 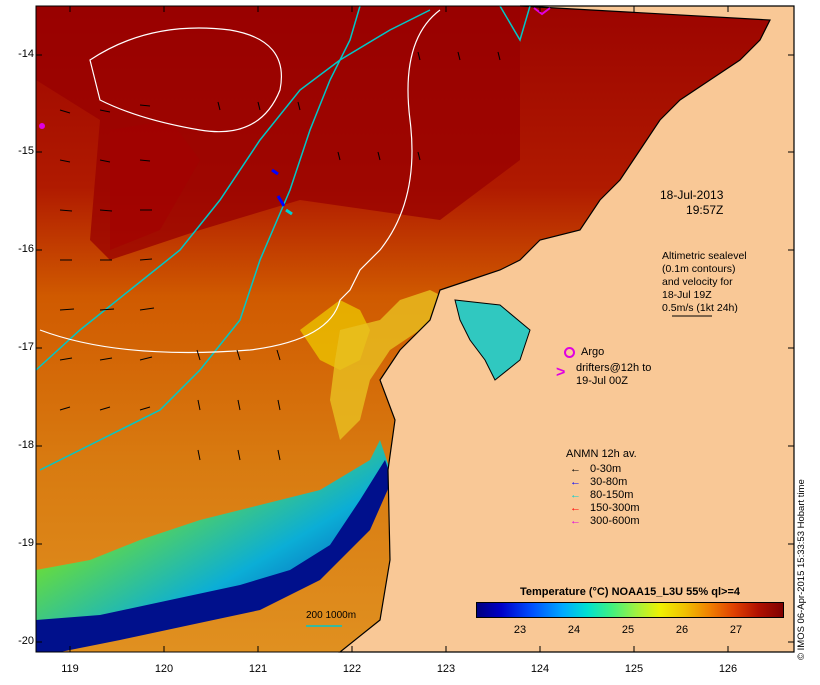 What do you see at coordinates (628, 630) in the screenshot?
I see `colorbar-tick: 25` at bounding box center [628, 630].